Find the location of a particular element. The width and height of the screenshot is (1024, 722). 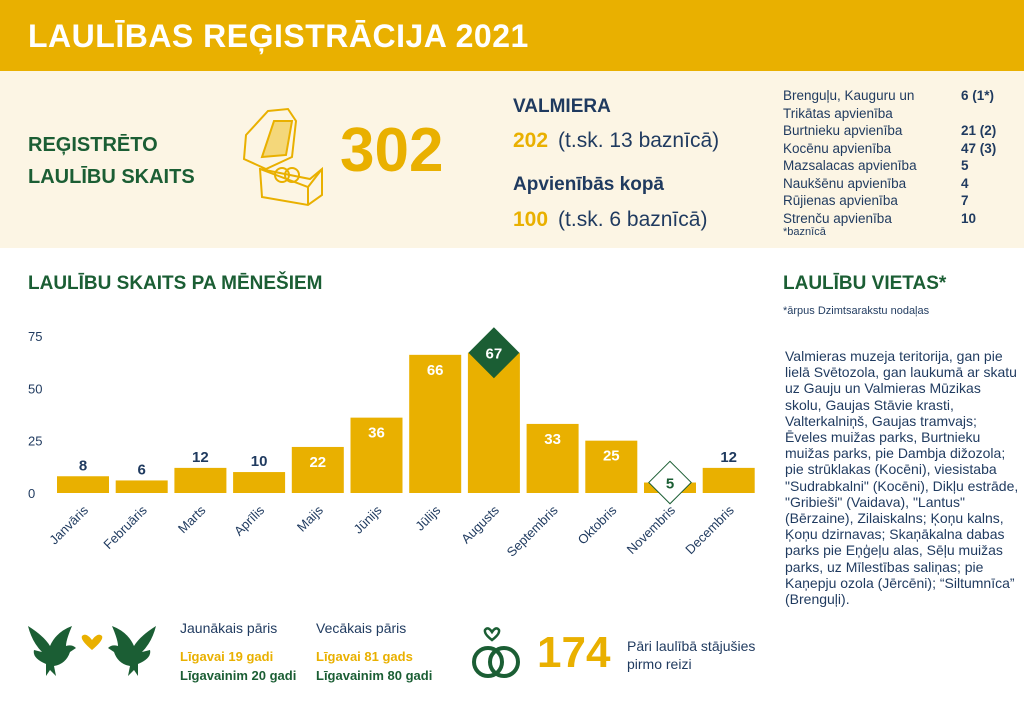

doves-icon is located at coordinates (92, 651).